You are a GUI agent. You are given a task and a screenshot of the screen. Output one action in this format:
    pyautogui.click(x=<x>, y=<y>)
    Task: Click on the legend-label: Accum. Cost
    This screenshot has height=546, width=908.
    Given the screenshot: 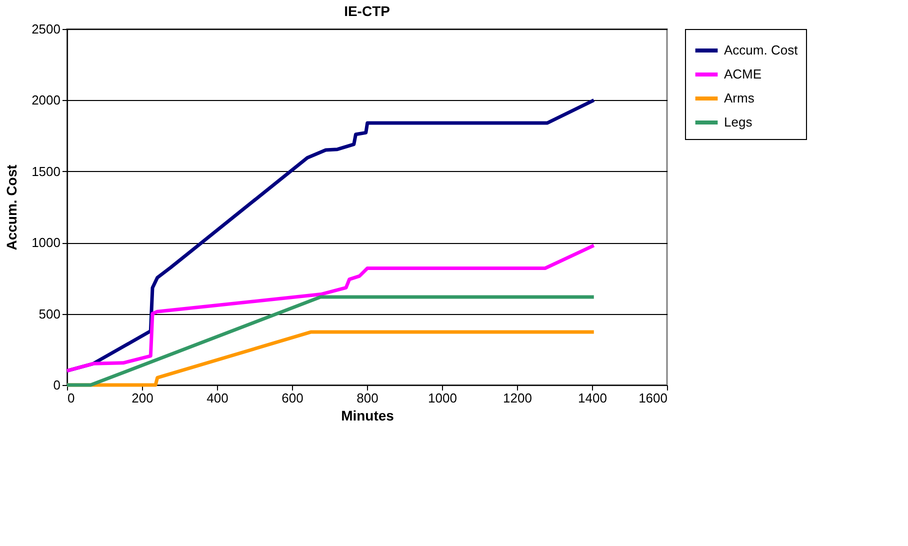 What is the action you would take?
    pyautogui.click(x=761, y=50)
    